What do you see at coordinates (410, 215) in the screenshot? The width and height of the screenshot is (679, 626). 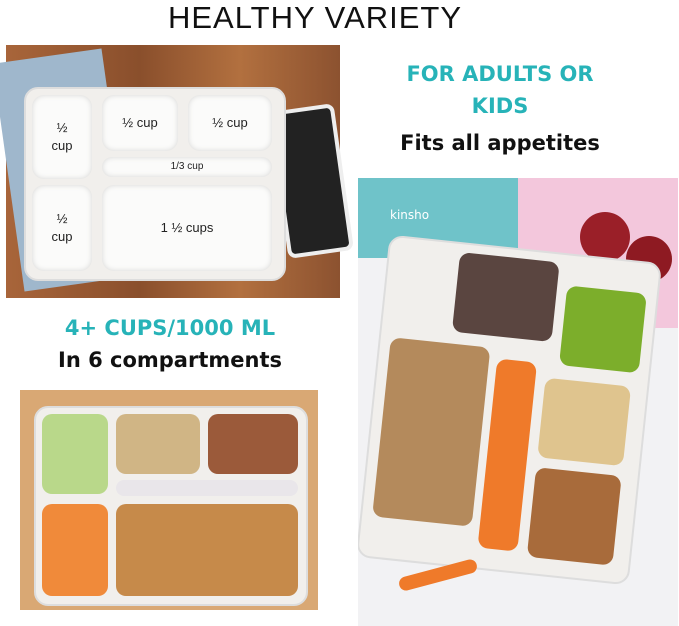 I see `brand-logo: kinsho` at bounding box center [410, 215].